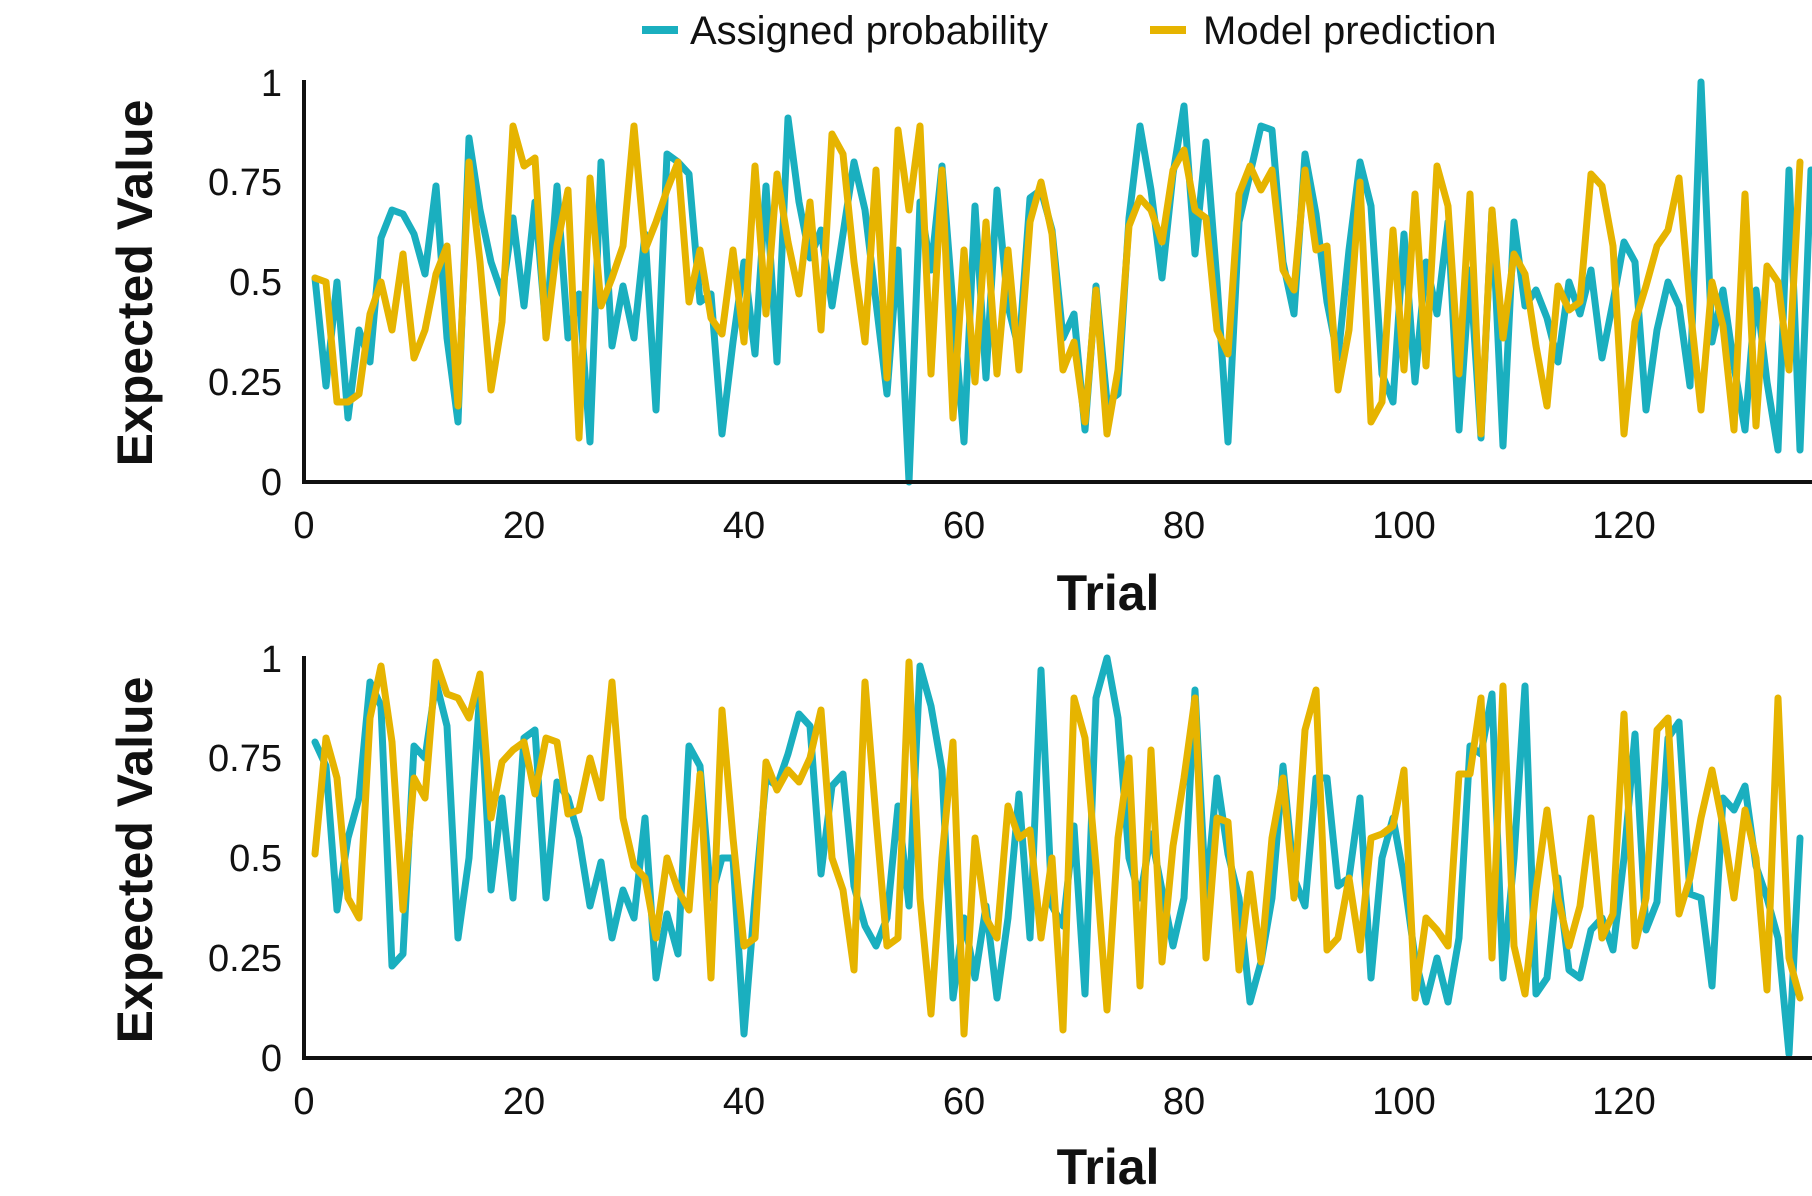 The height and width of the screenshot is (1196, 1812). I want to click on legend: Assigned probability Model prediction, so click(1069, 31).